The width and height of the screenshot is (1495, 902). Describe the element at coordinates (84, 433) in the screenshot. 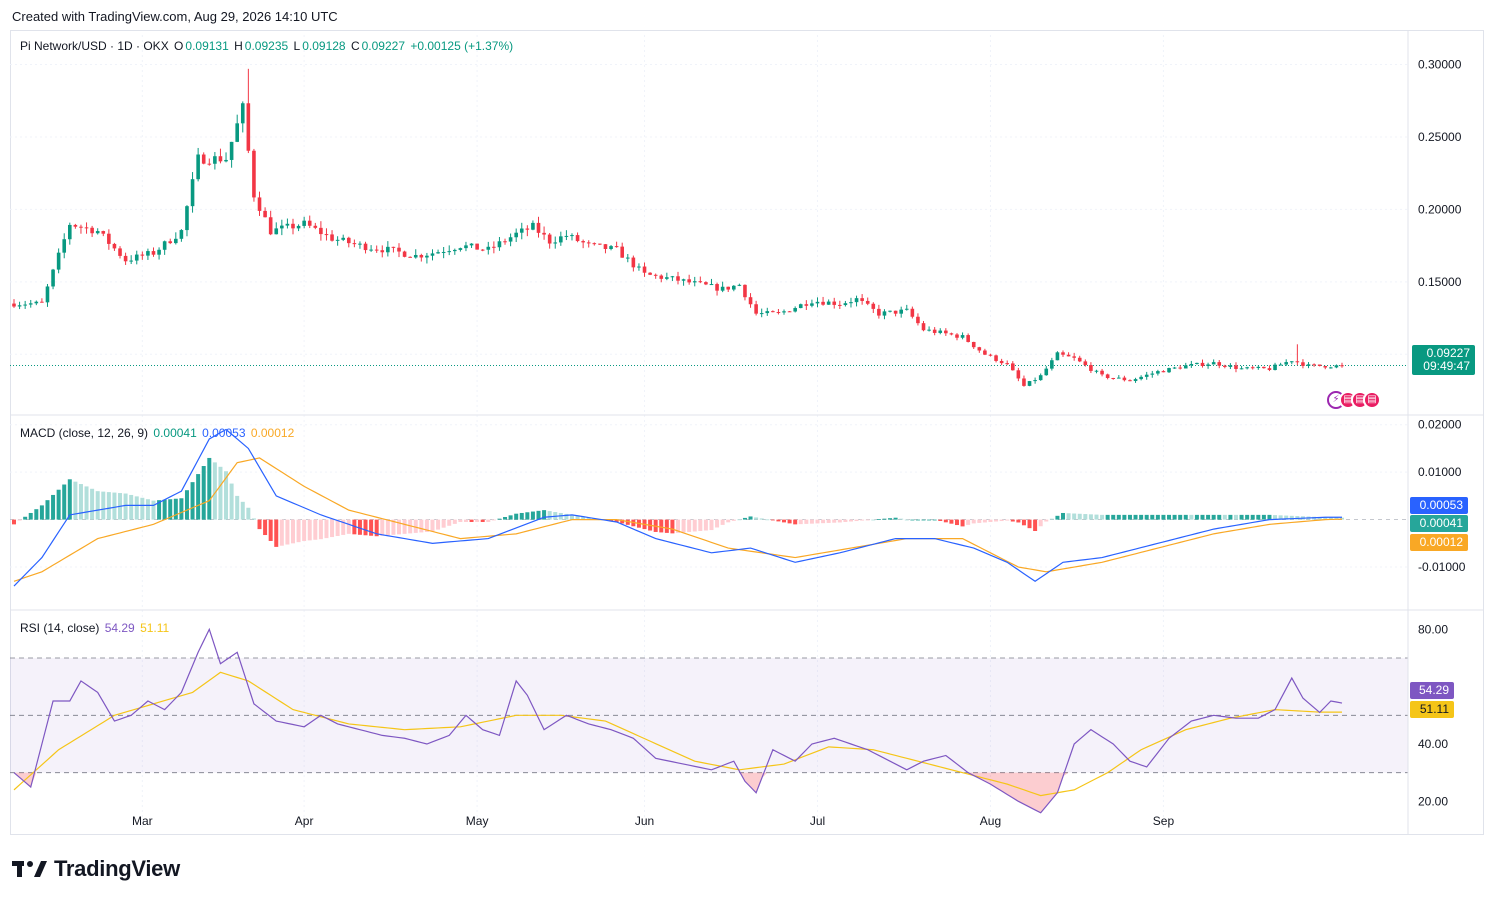

I see `macd-title: MACD (close, 12, 26, 9)` at that location.